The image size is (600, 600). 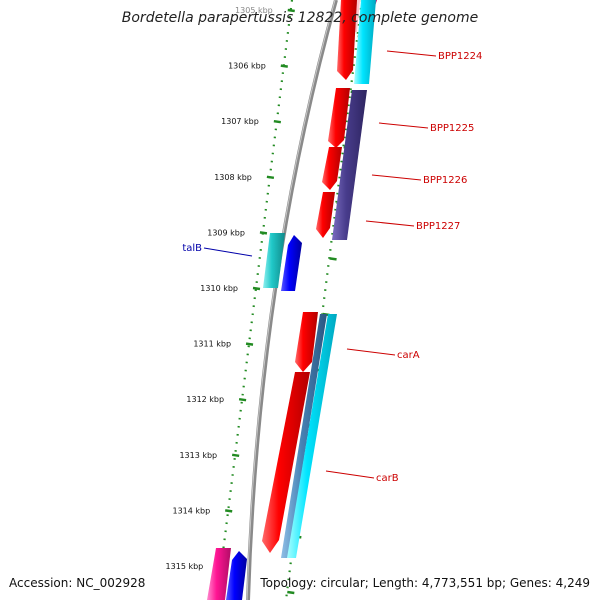 I want to click on upper-gene-cluster, so click(x=346, y=120).